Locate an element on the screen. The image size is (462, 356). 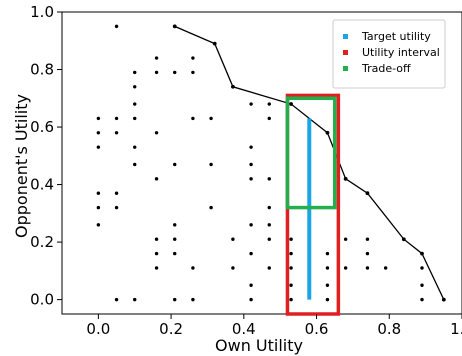
y-axis: 0.0 0.2 0.4 0.6 0.8 1.0 is located at coordinates (46, 156).